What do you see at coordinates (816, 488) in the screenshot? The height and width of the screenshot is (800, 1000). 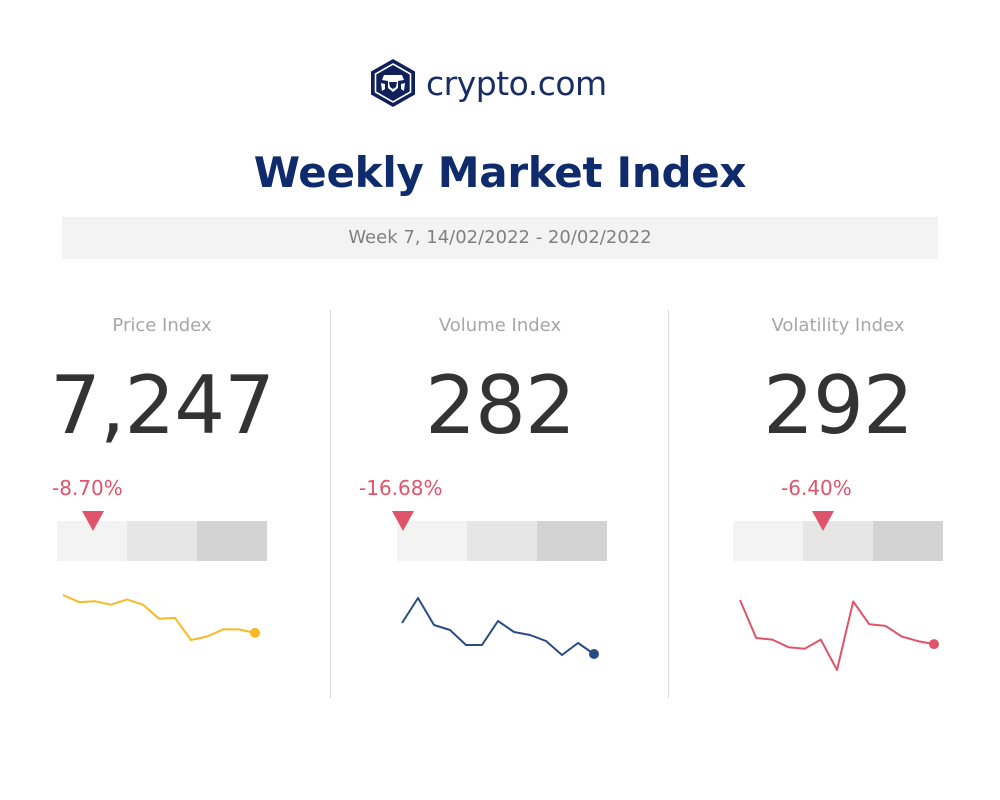 I see `volatility-index-change: -6.40%` at bounding box center [816, 488].